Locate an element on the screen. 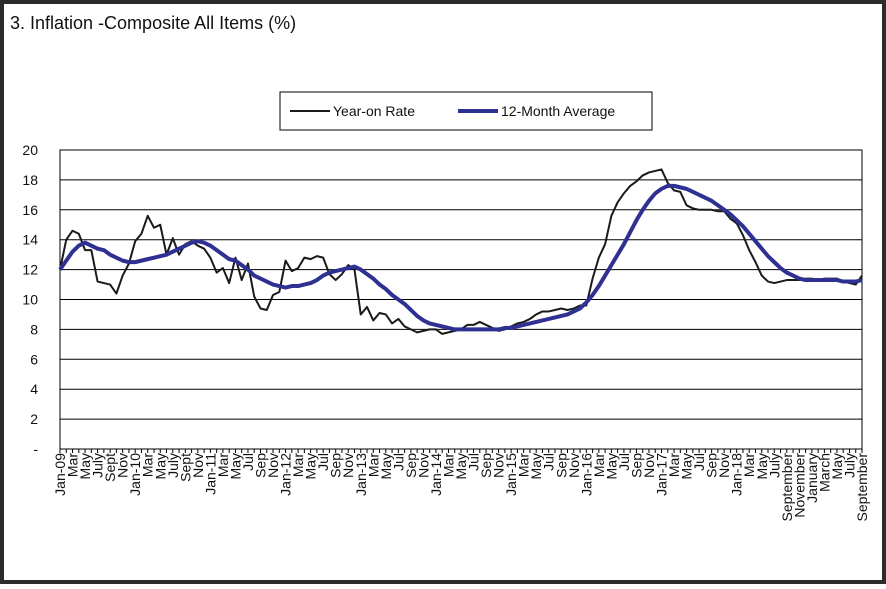 The image size is (886, 589). x-tick-label: January is located at coordinates (812, 478).